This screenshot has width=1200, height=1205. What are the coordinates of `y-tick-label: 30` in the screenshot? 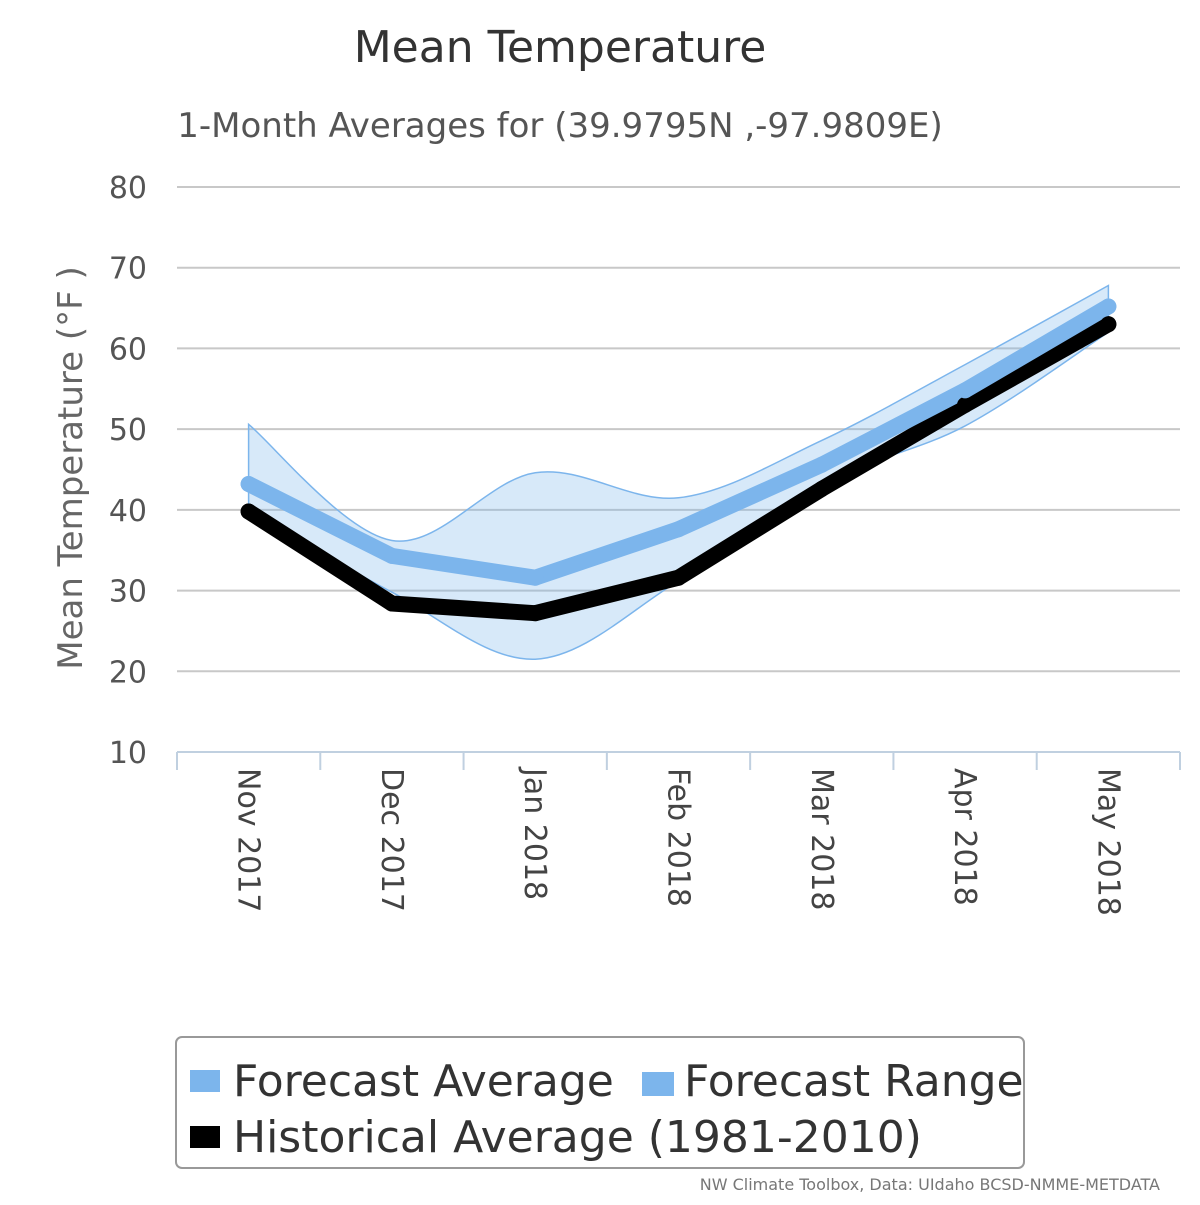 It's located at (128, 592).